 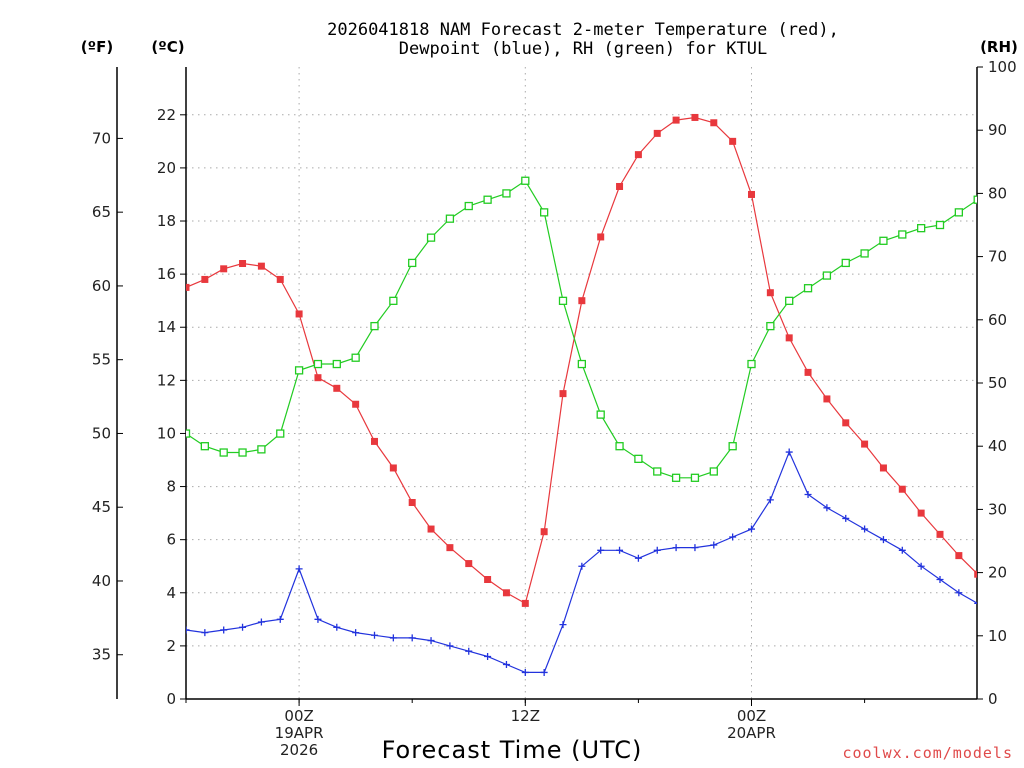 What do you see at coordinates (997, 509) in the screenshot?
I see `rh-tick-label: 30` at bounding box center [997, 509].